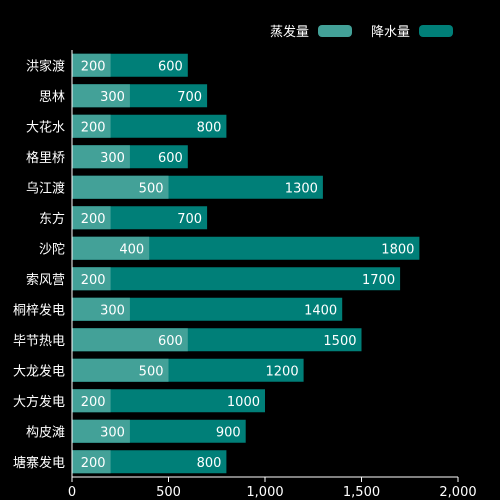 Image resolution: width=500 pixels, height=500 pixels. I want to click on precipitation-value-label-4: 1300, so click(301, 188).